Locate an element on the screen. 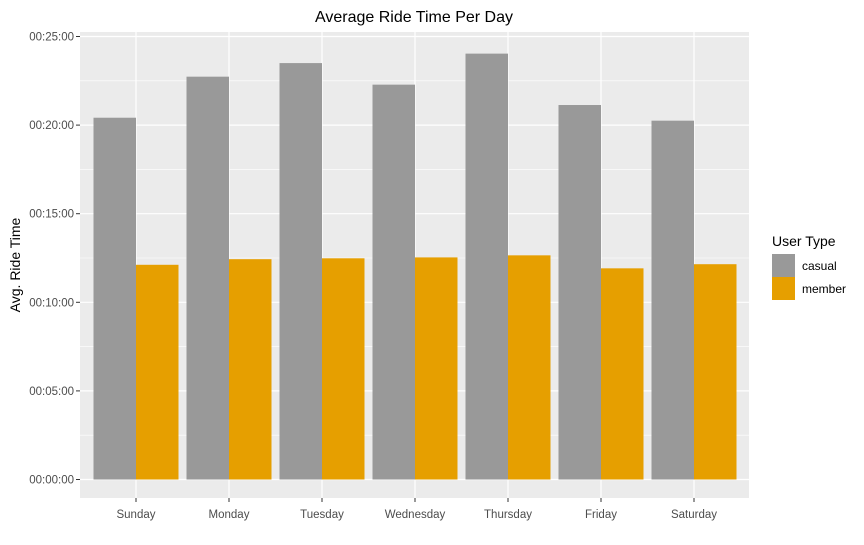 Image resolution: width=864 pixels, height=545 pixels. y-tick-label: 00:05:00 is located at coordinates (51, 392).